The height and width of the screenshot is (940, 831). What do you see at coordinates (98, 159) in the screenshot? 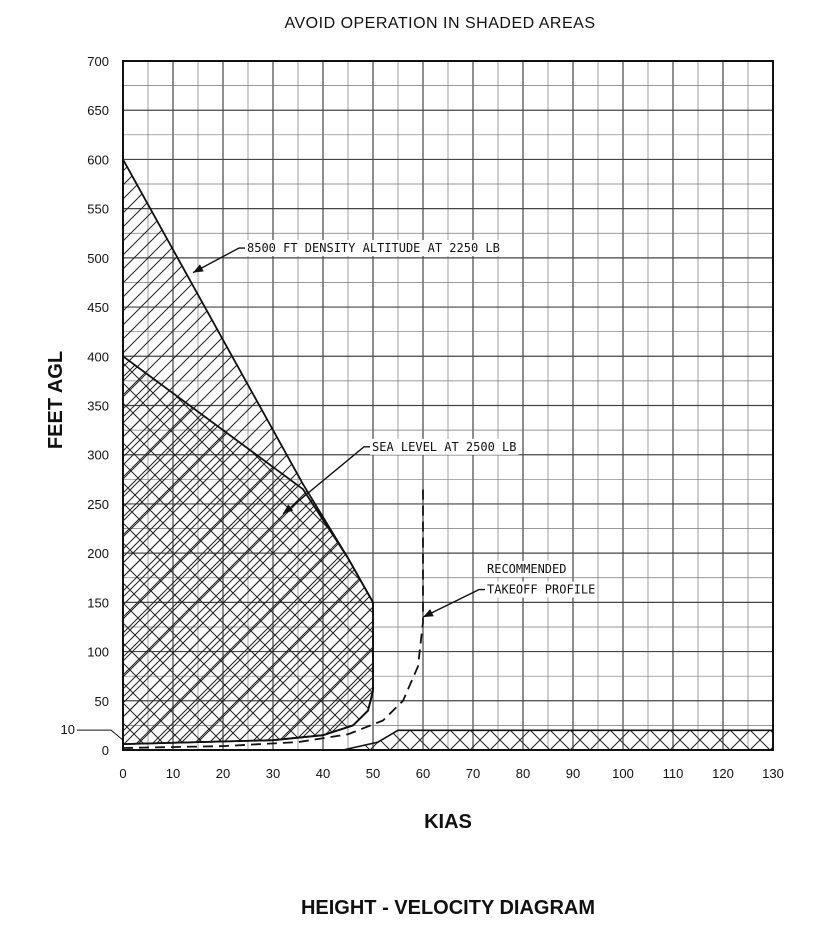
I see `y-tick-label: 600` at bounding box center [98, 159].